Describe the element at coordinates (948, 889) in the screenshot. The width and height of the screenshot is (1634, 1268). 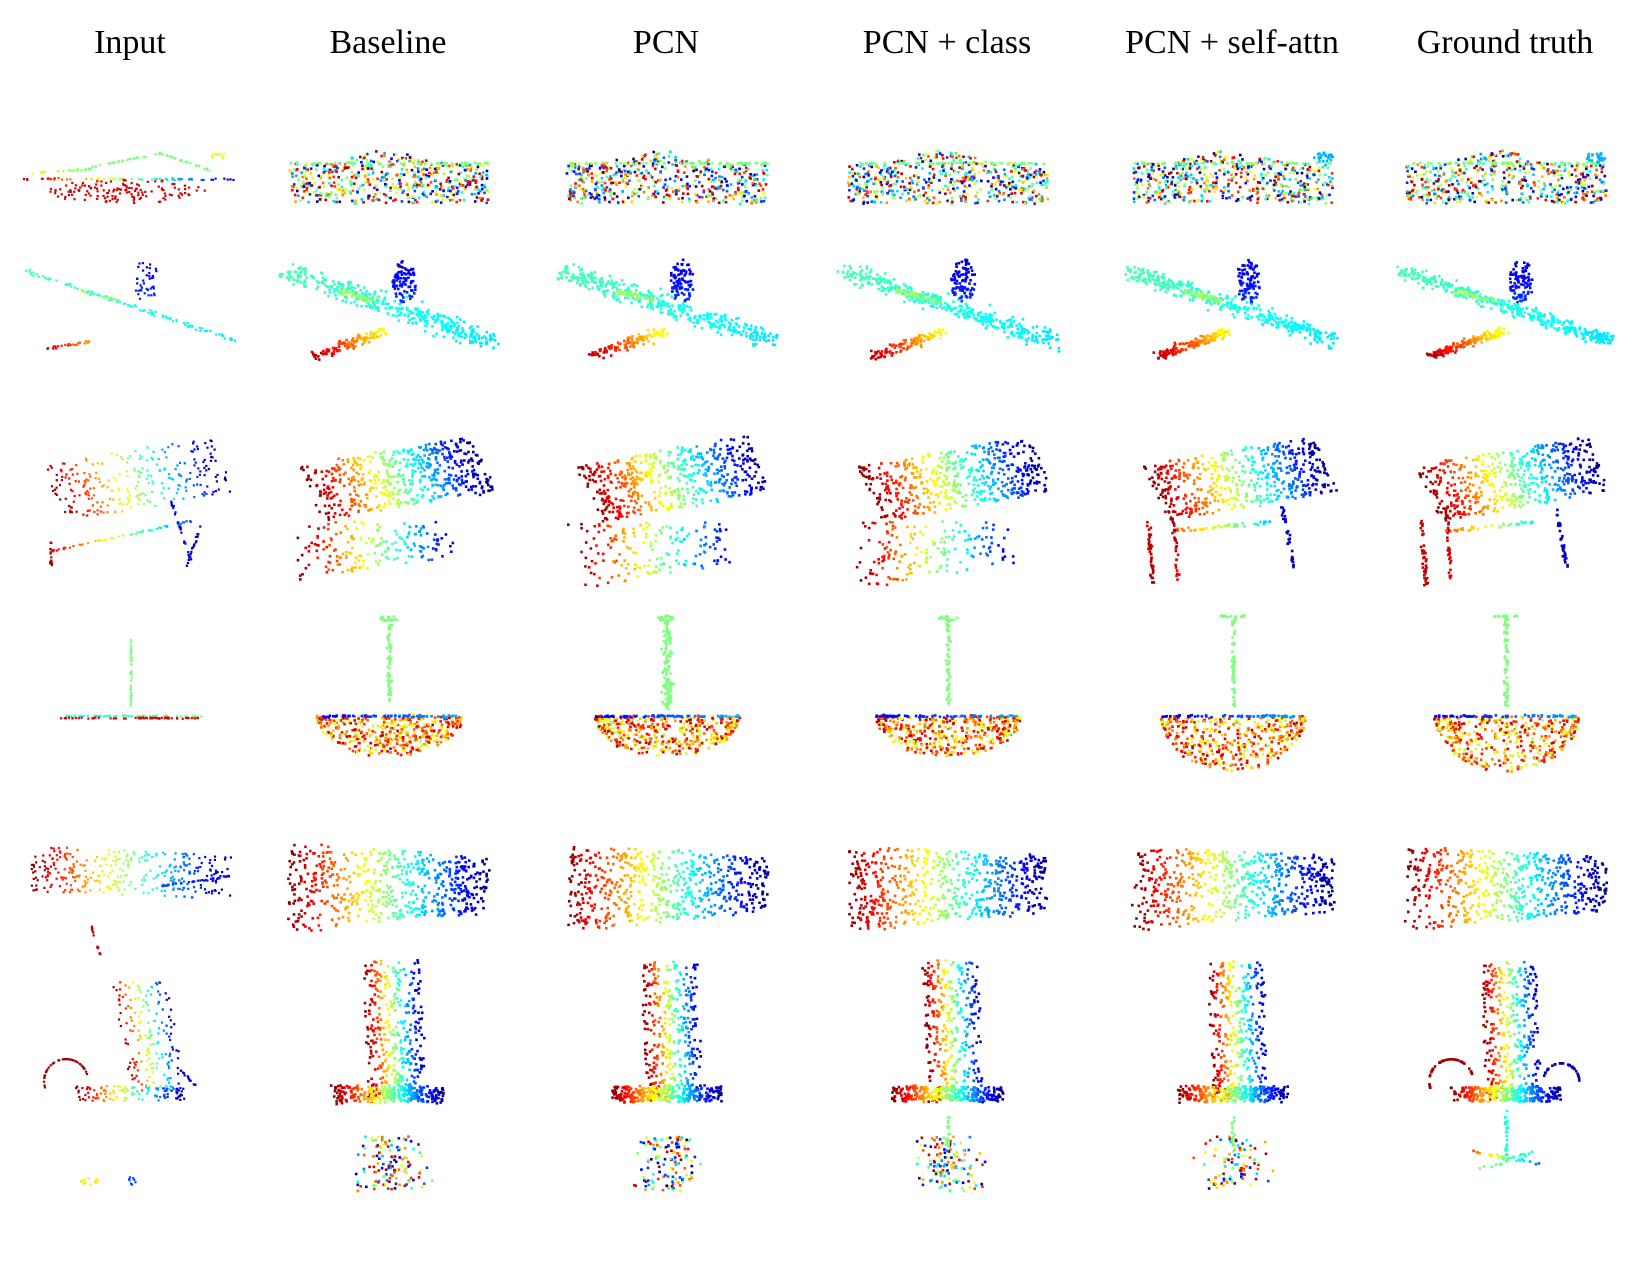
I see `point-cloud-sofa-pcn_class` at that location.